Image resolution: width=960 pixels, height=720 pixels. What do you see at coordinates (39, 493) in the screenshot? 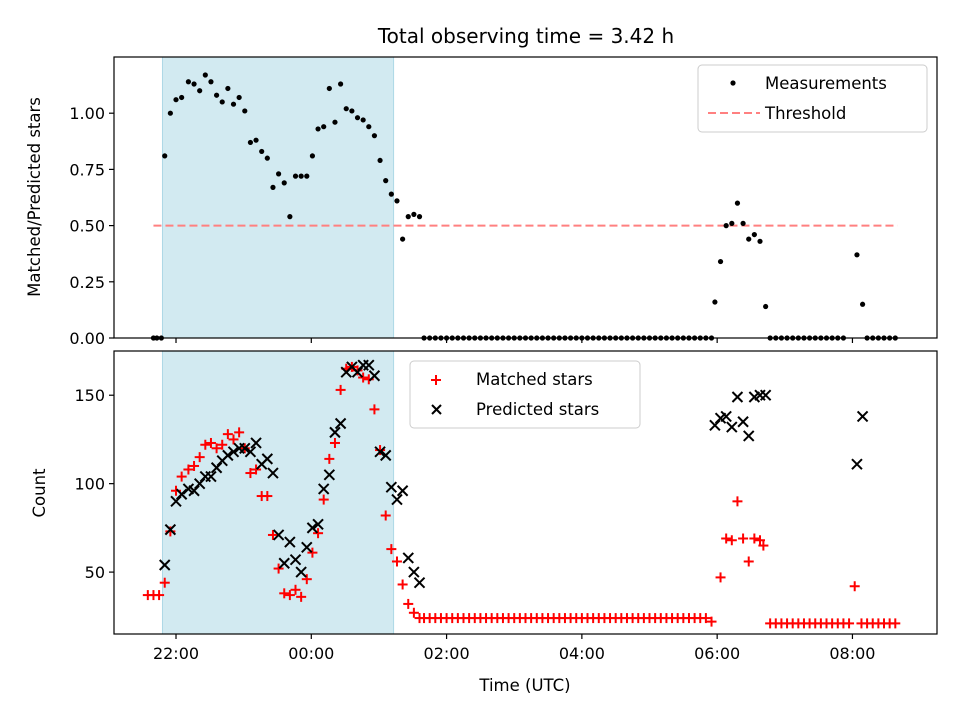
I see `bottom-y-axis-label: Count` at bounding box center [39, 493].